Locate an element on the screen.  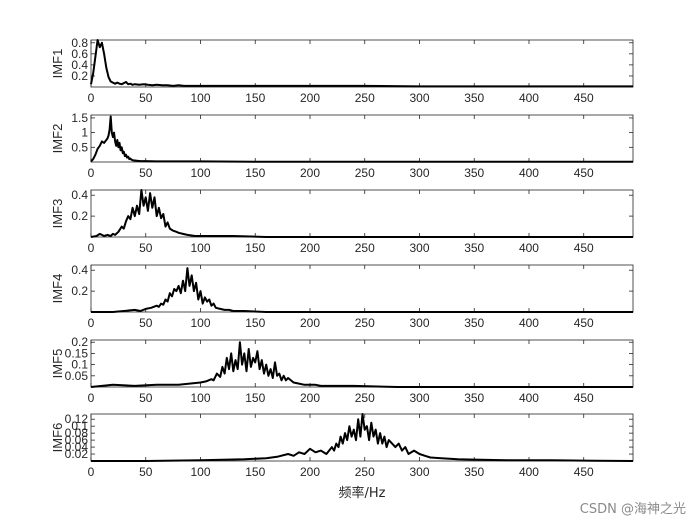
panel-5-series-line is located at coordinates (361, 364).